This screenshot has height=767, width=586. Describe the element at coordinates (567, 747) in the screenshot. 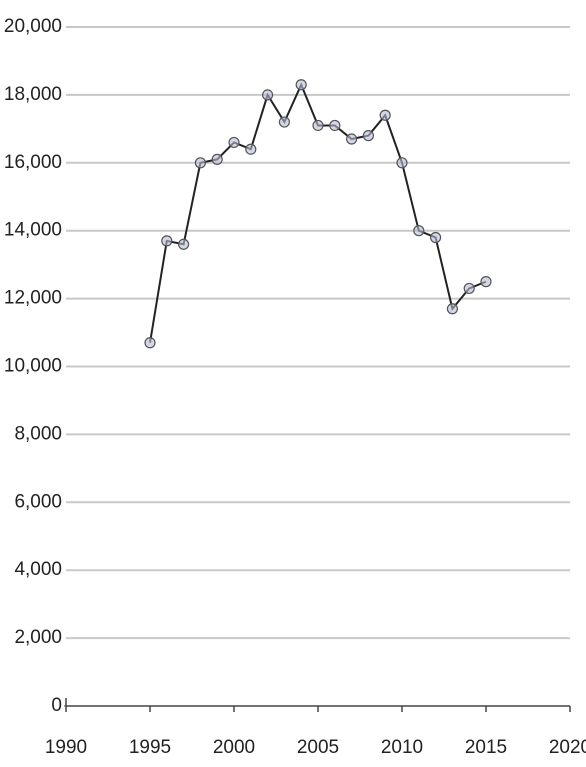

I see `x-tick-label: 2020` at that location.